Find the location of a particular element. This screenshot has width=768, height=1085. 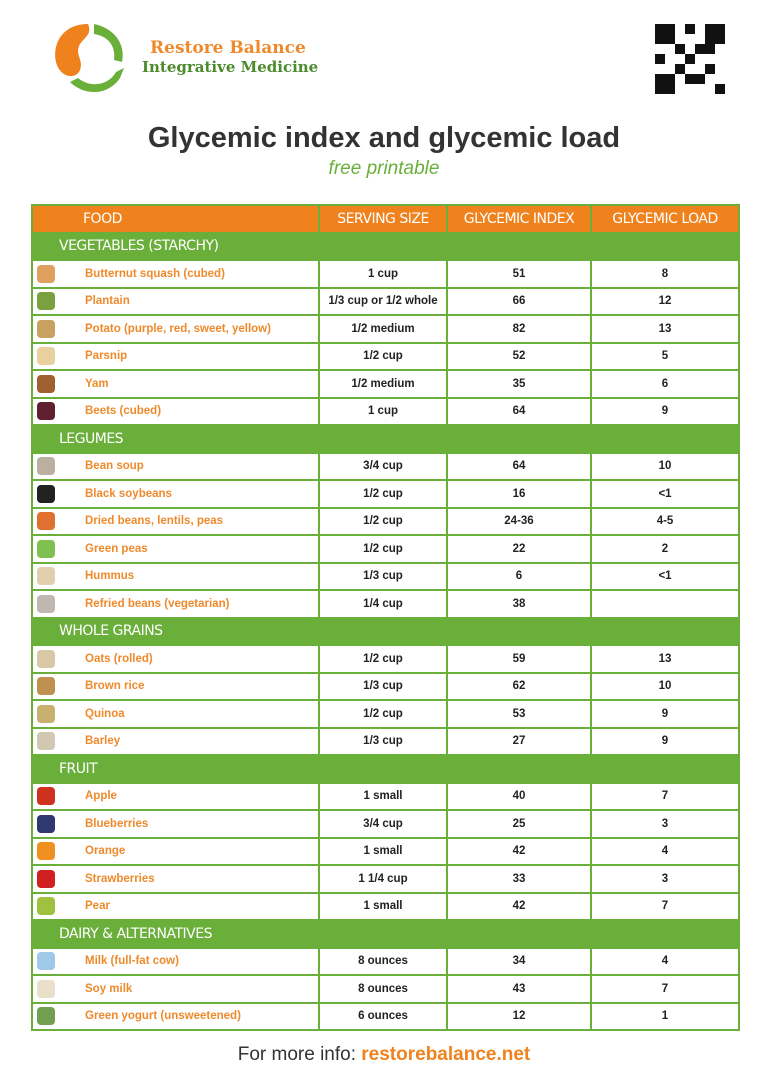

table-row: Milk (full-fat cow) 8 ounces 34 4 is located at coordinates (385, 961).